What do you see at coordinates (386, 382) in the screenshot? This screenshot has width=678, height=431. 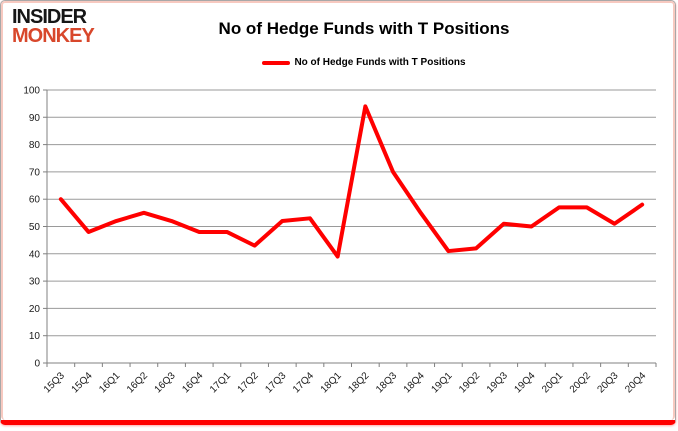 I see `x-axis-label: 18Q3` at bounding box center [386, 382].